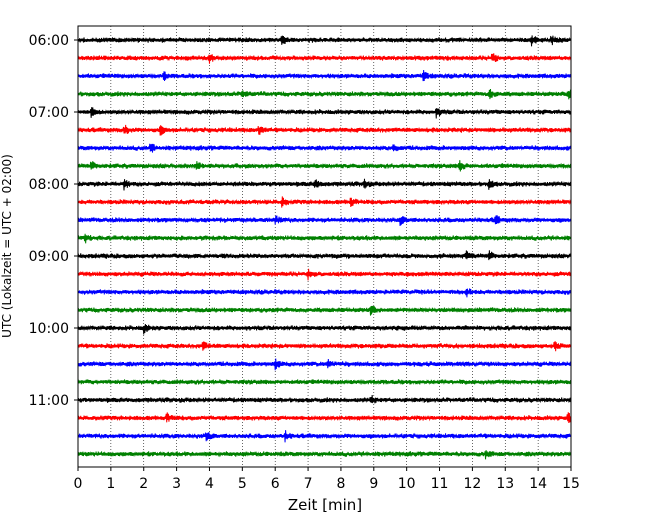  I want to click on x-tick-label: 3, so click(176, 484).